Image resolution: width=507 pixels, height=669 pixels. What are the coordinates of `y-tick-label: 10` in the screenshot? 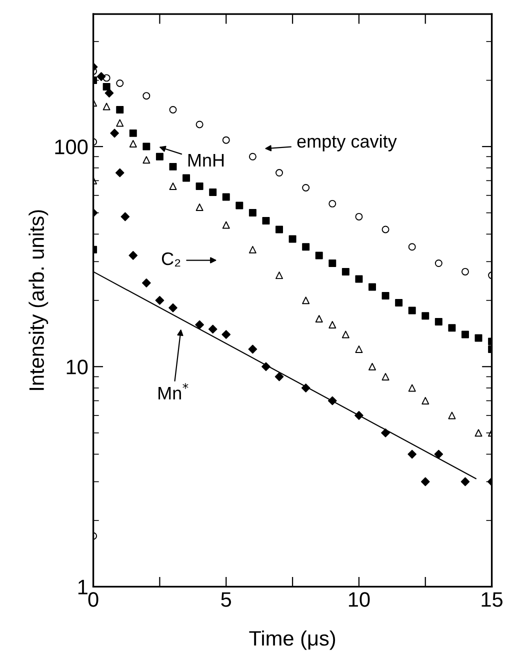 It's located at (77, 367).